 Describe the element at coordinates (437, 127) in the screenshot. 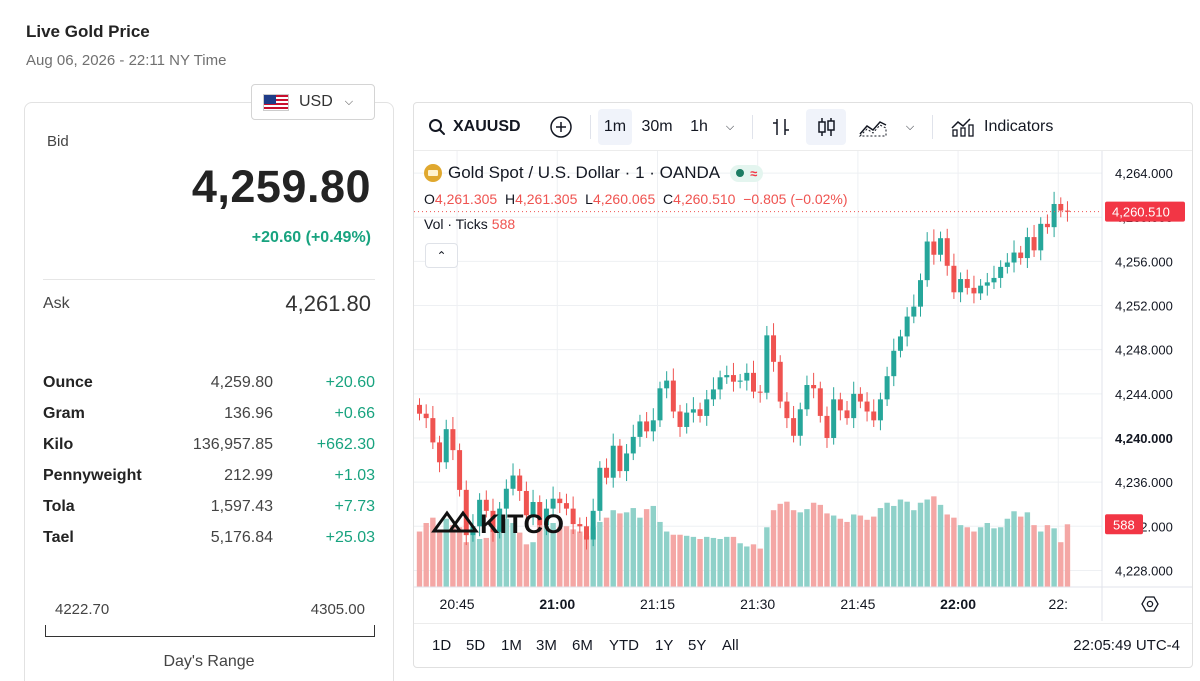

I see `search-icon` at that location.